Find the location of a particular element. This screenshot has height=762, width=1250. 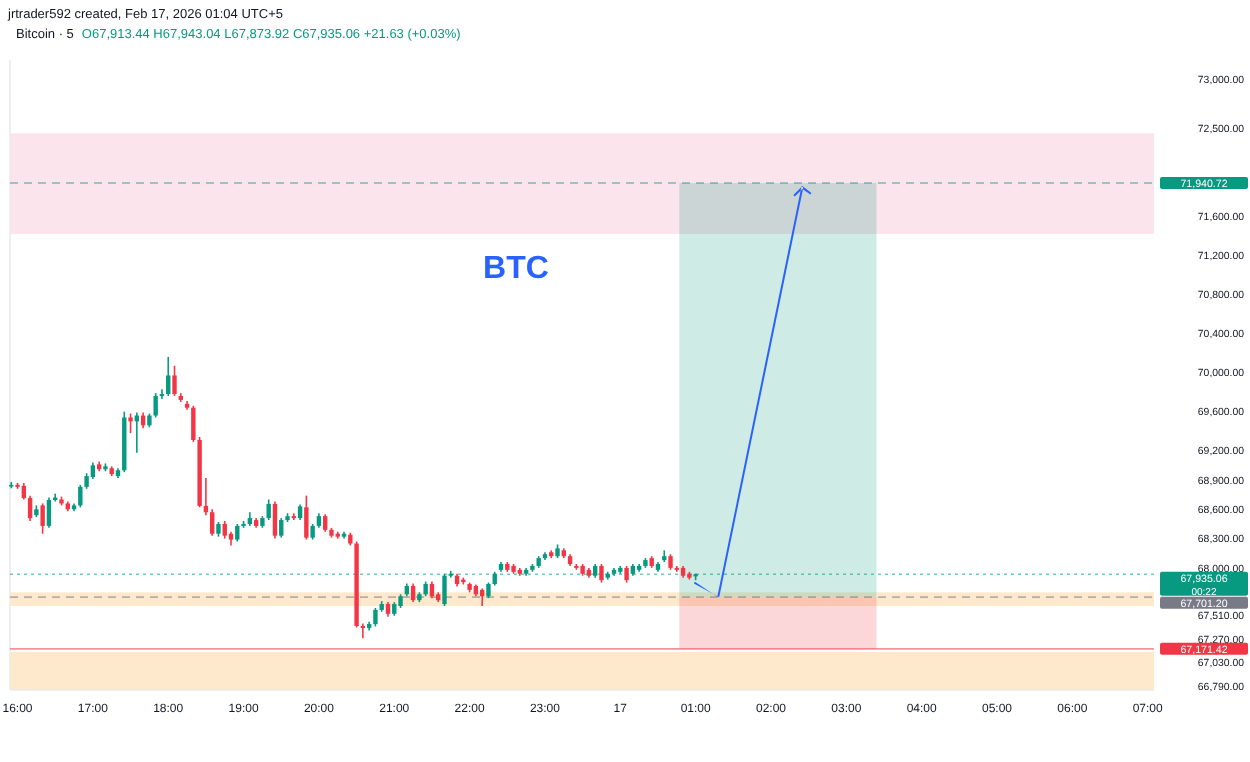

annotation: BTC is located at coordinates (516, 269).